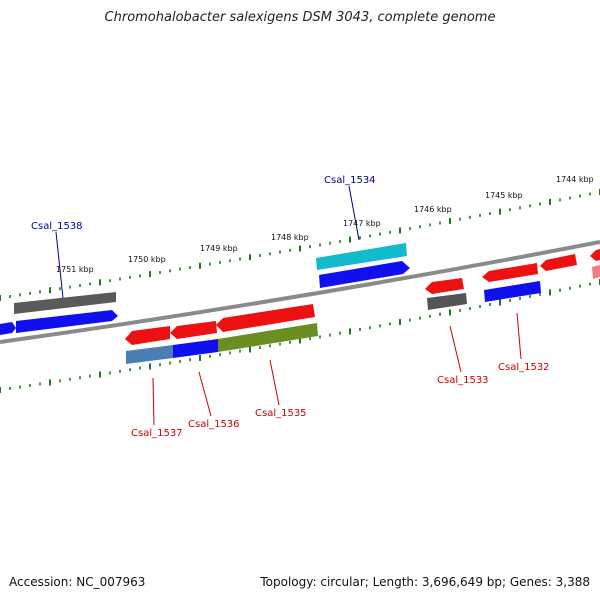  What do you see at coordinates (433, 209) in the screenshot?
I see `scale-label-1746: 1746 kbp` at bounding box center [433, 209].